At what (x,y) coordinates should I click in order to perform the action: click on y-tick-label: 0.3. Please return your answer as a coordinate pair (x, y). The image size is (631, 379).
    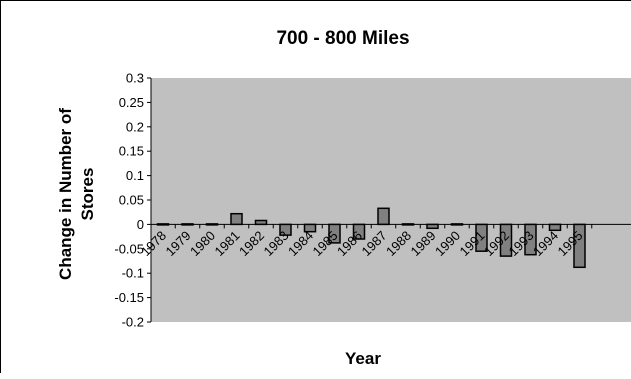
    Looking at the image, I should click on (135, 78).